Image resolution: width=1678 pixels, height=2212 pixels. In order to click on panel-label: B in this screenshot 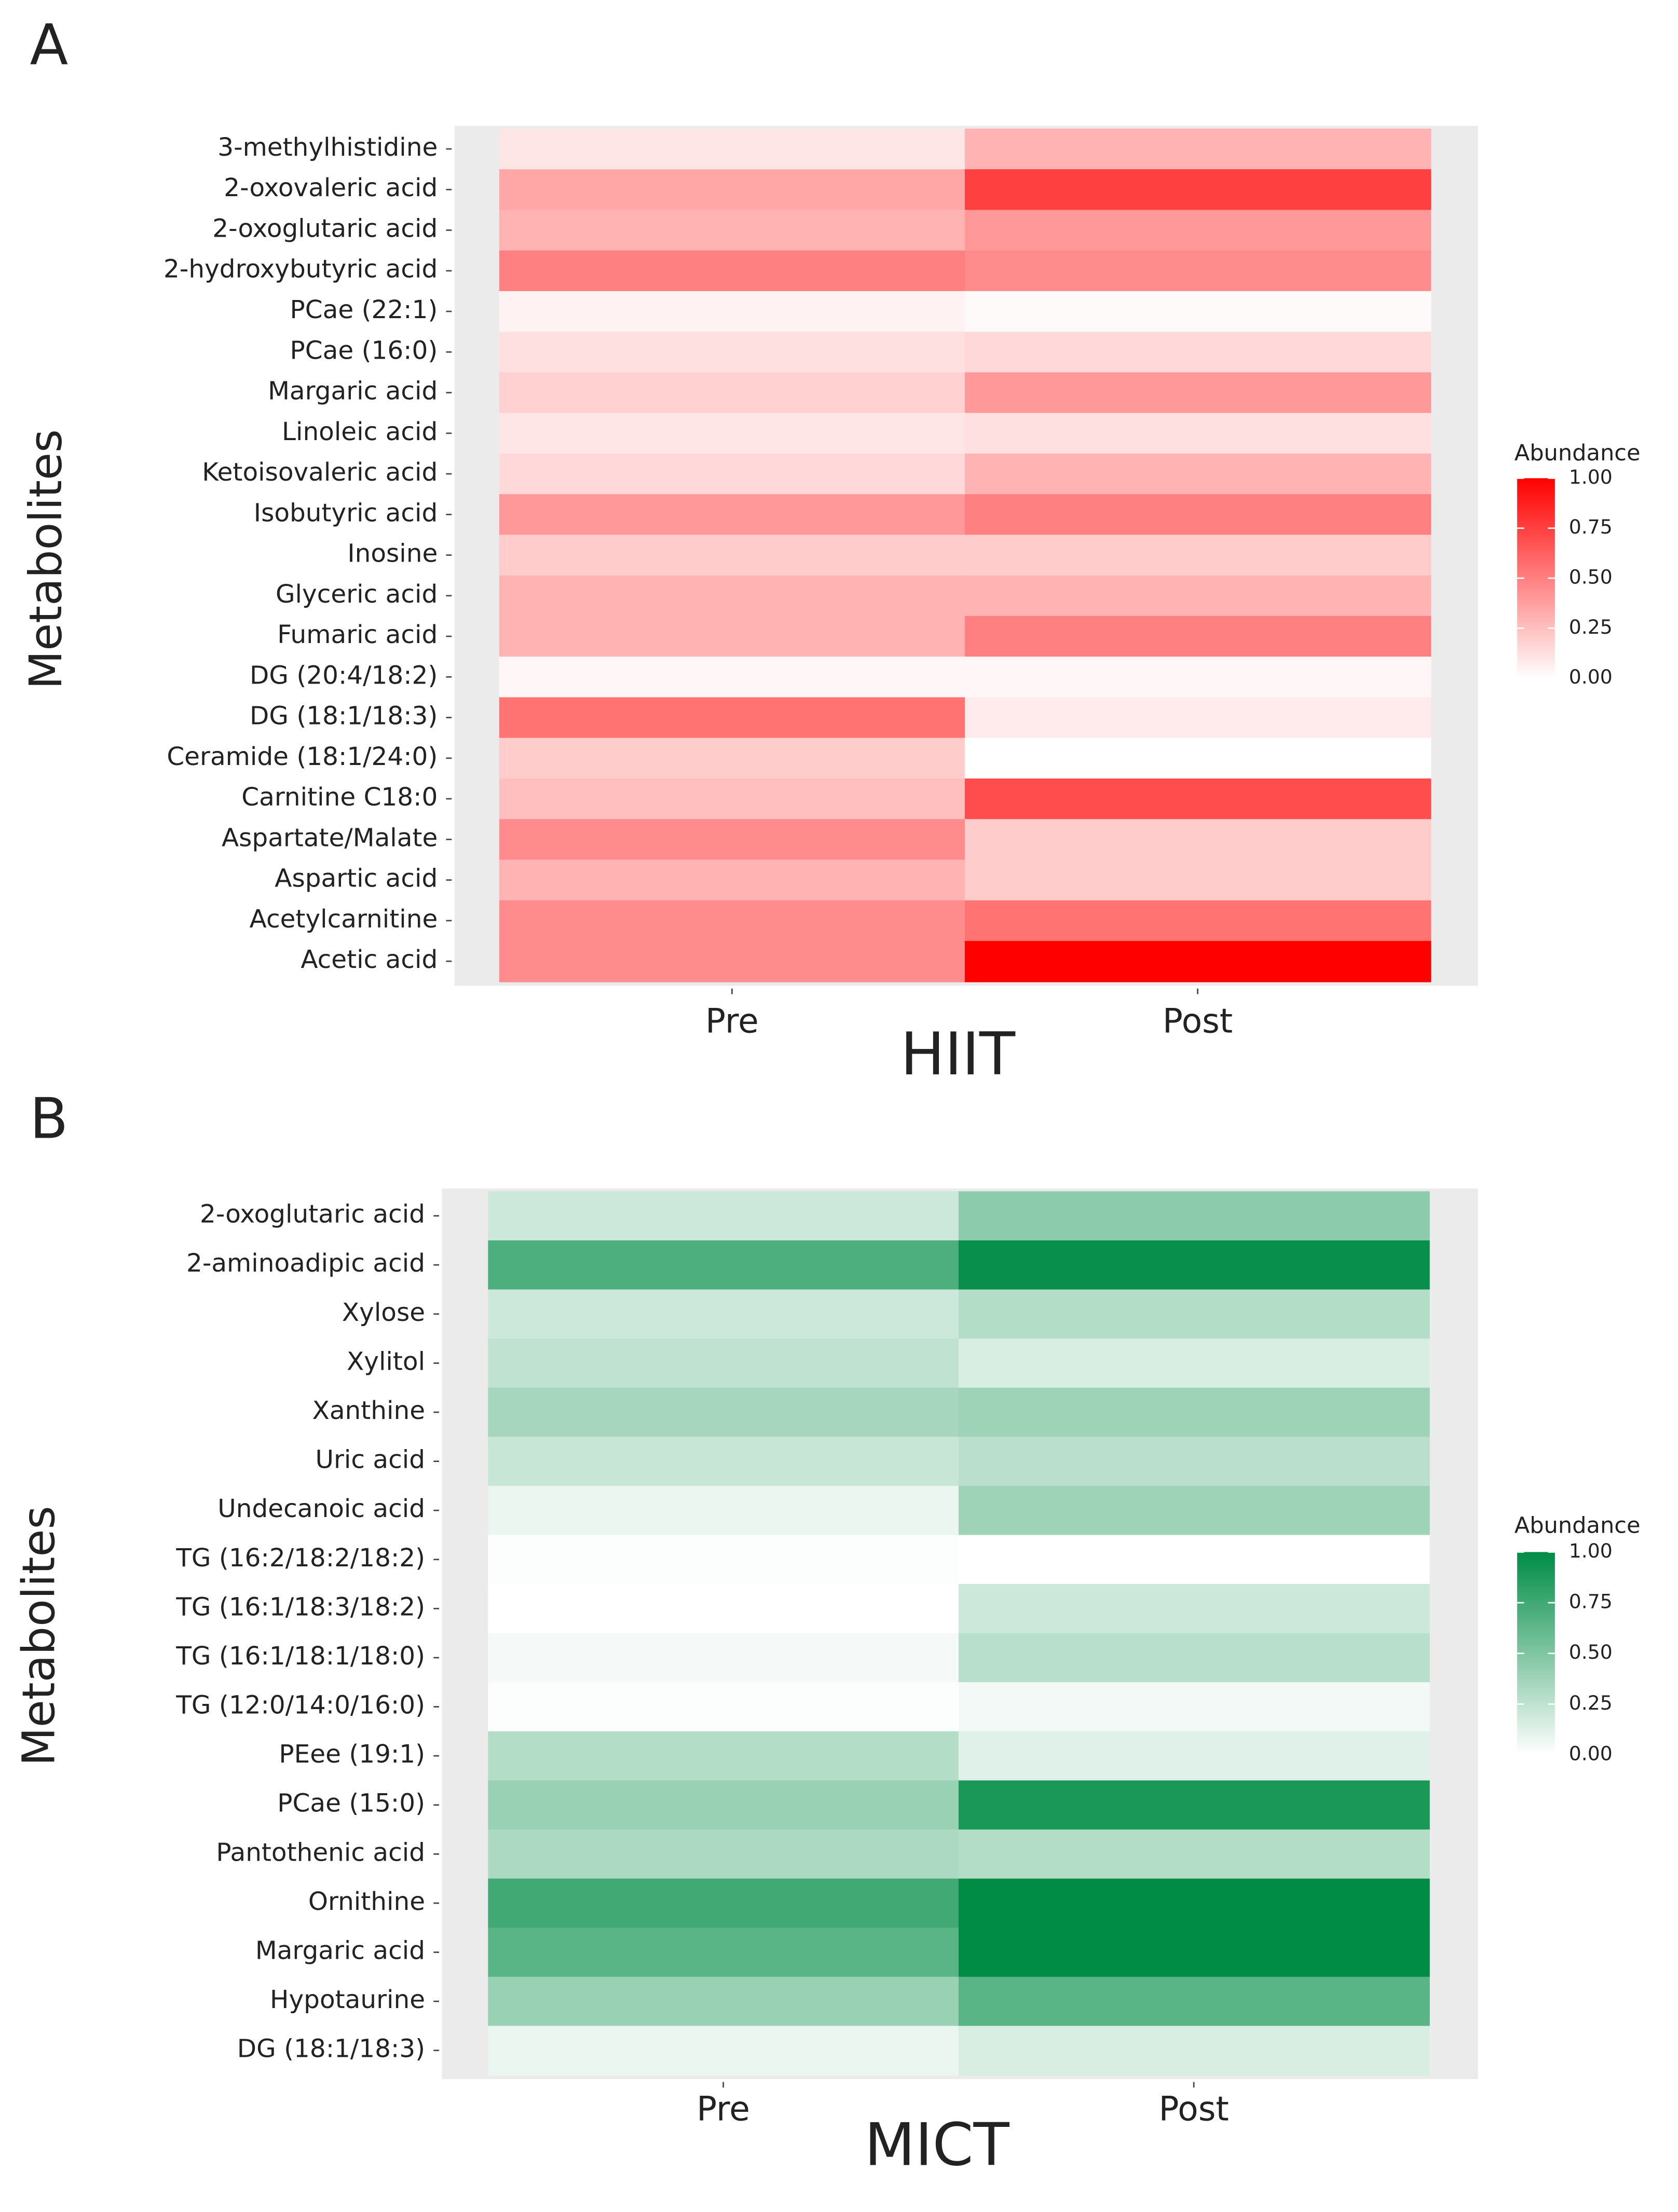, I will do `click(49, 1119)`.